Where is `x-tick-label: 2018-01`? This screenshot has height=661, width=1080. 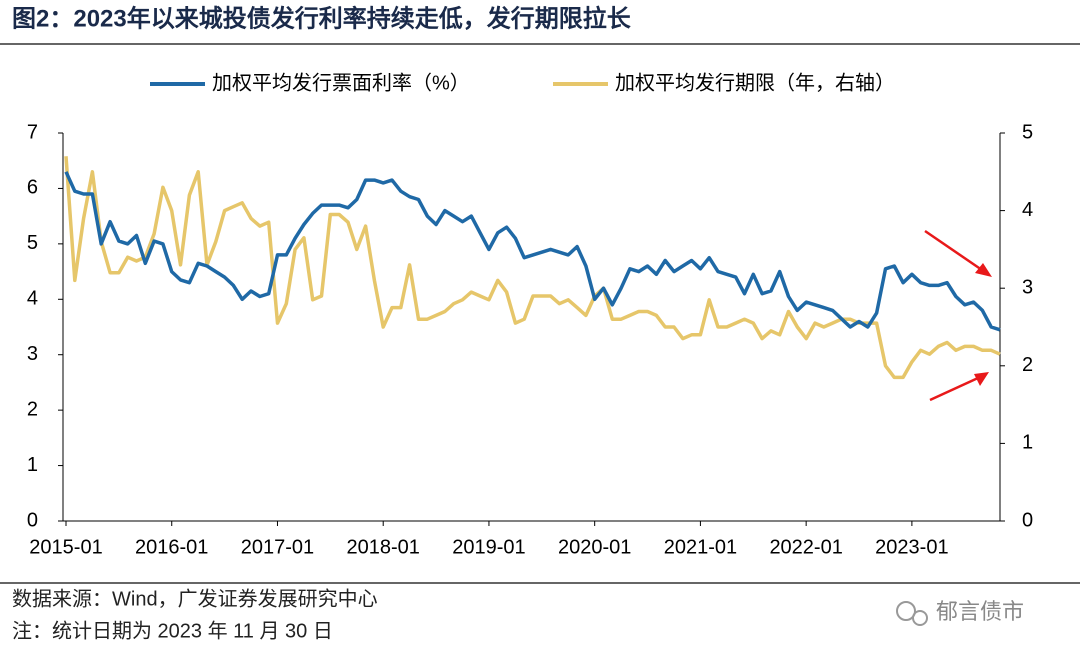
x-tick-label: 2018-01 is located at coordinates (383, 547).